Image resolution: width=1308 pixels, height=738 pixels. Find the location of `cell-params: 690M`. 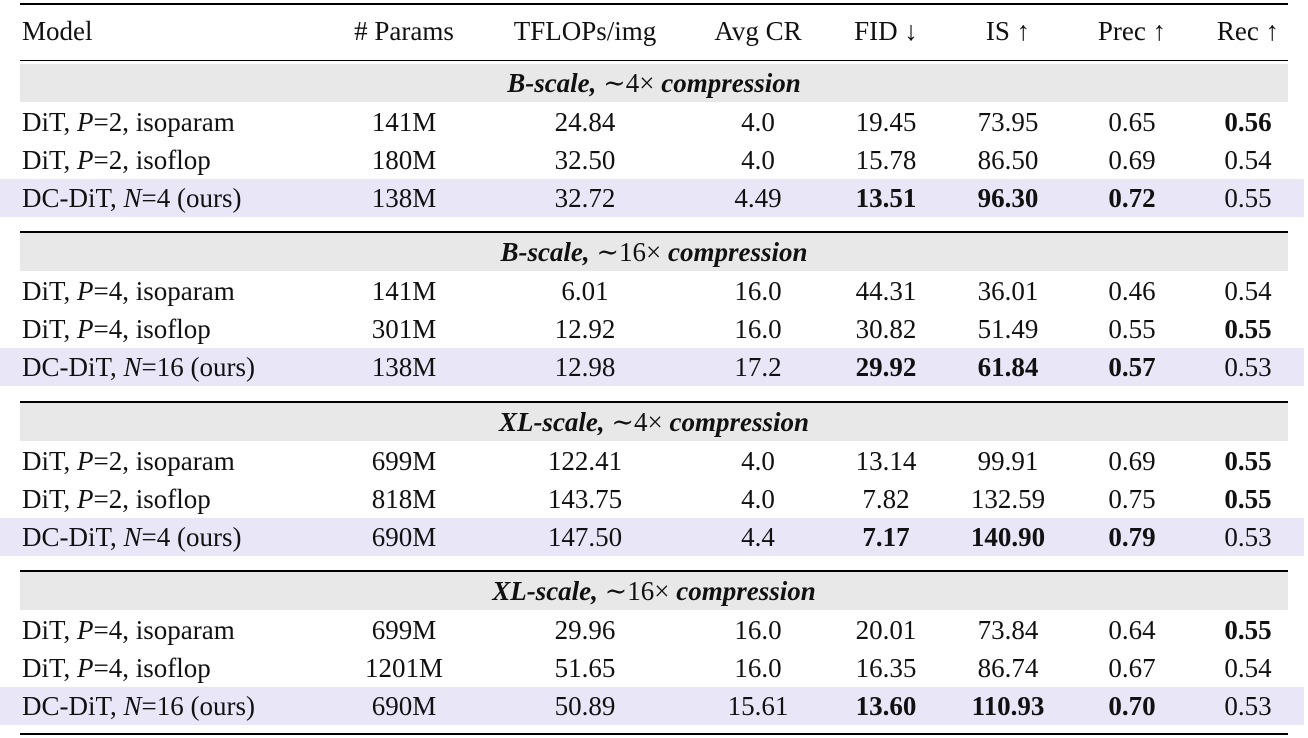

cell-params: 690M is located at coordinates (404, 537).